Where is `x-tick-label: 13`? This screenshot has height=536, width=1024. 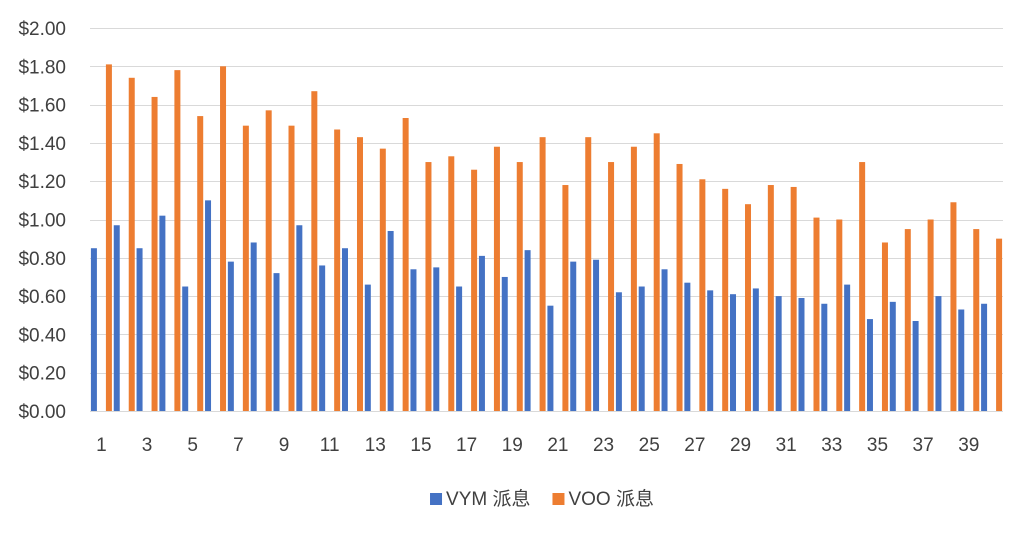 x-tick-label: 13 is located at coordinates (375, 445).